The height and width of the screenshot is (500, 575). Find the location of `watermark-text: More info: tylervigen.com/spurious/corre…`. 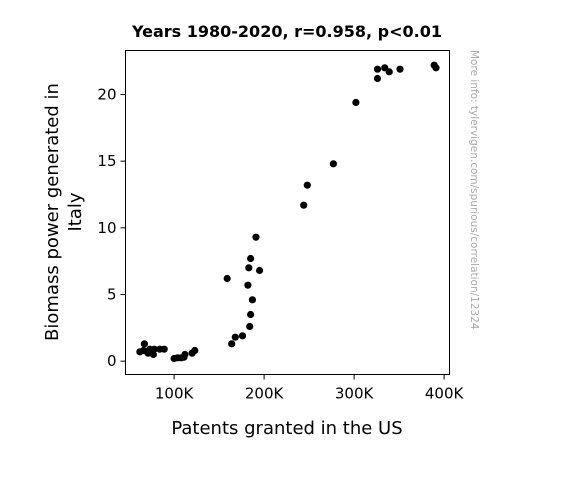

watermark-text: More info: tylervigen.com/spurious/corre… is located at coordinates (474, 190).